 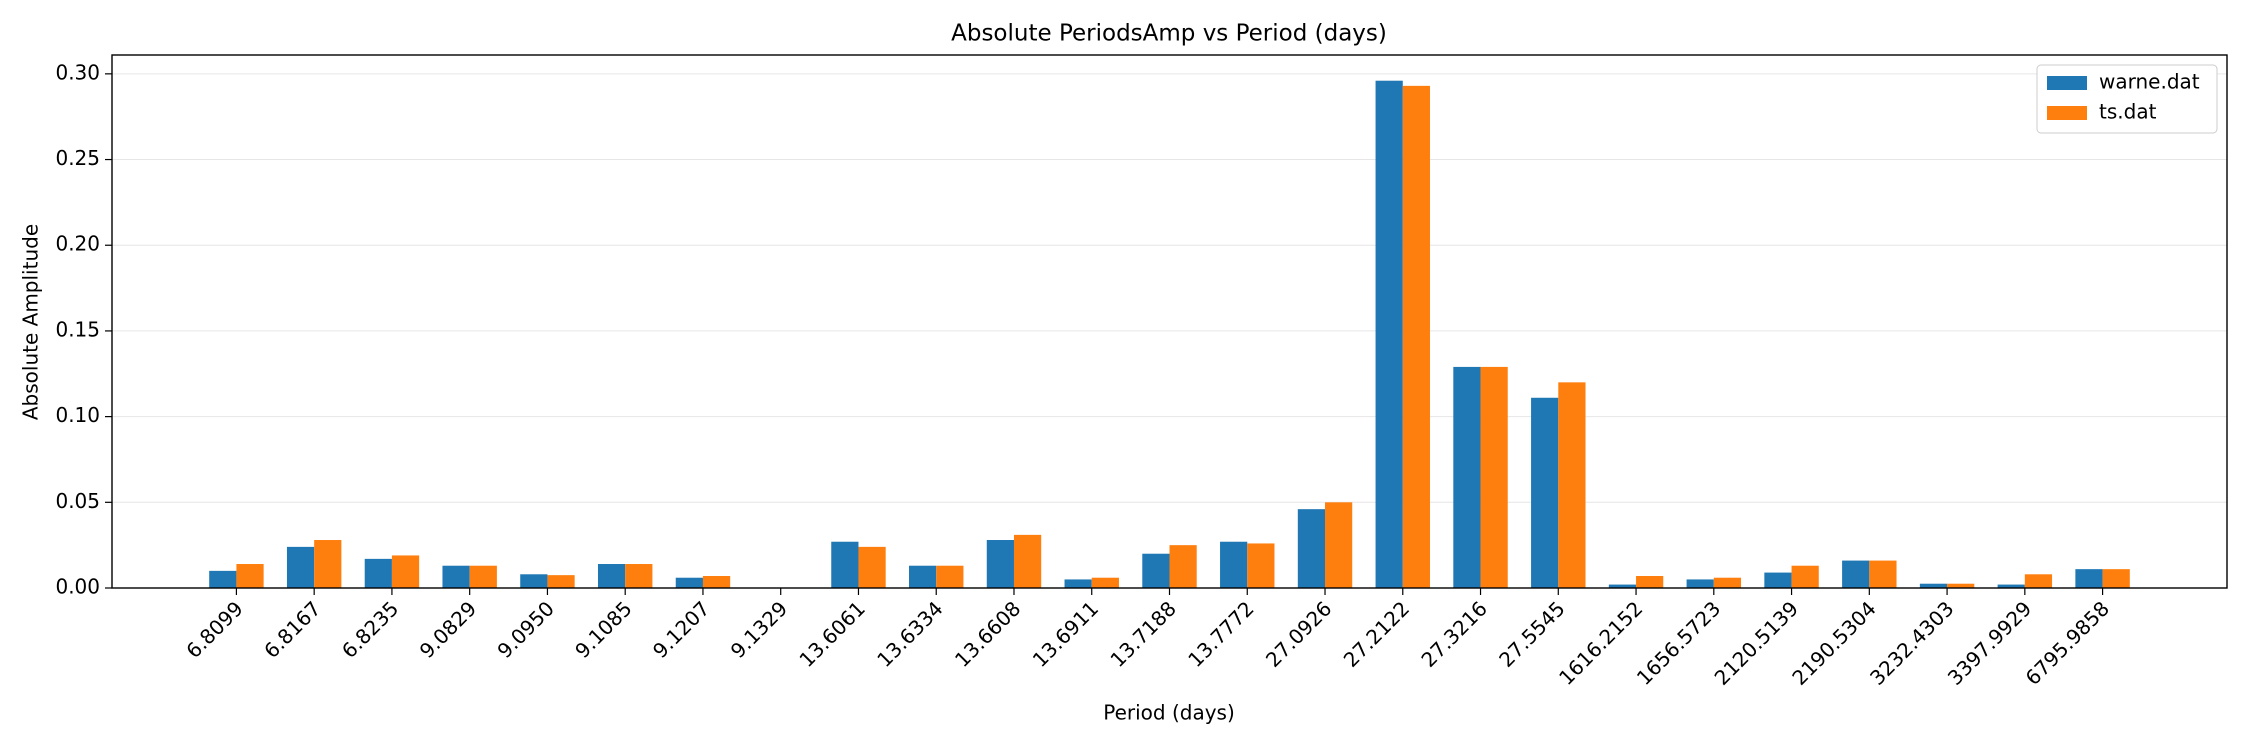 What do you see at coordinates (1142, 633) in the screenshot?
I see `x-tick-label: 13.7188` at bounding box center [1142, 633].